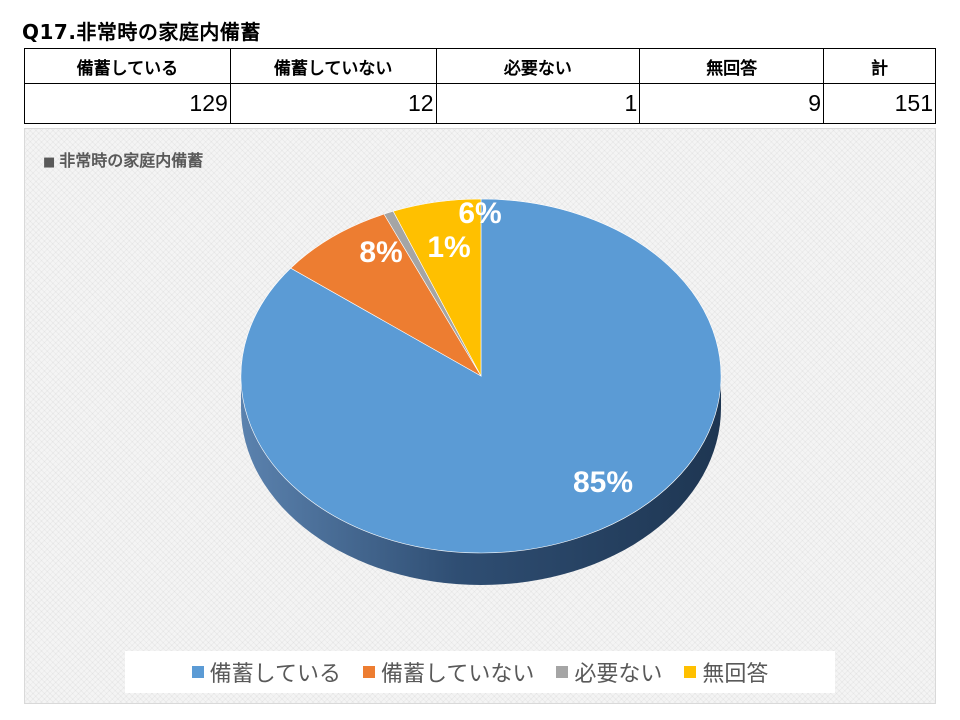  Describe the element at coordinates (496, 348) in the screenshot. I see `pie-label-group: 85% 8% 1%6%` at that location.